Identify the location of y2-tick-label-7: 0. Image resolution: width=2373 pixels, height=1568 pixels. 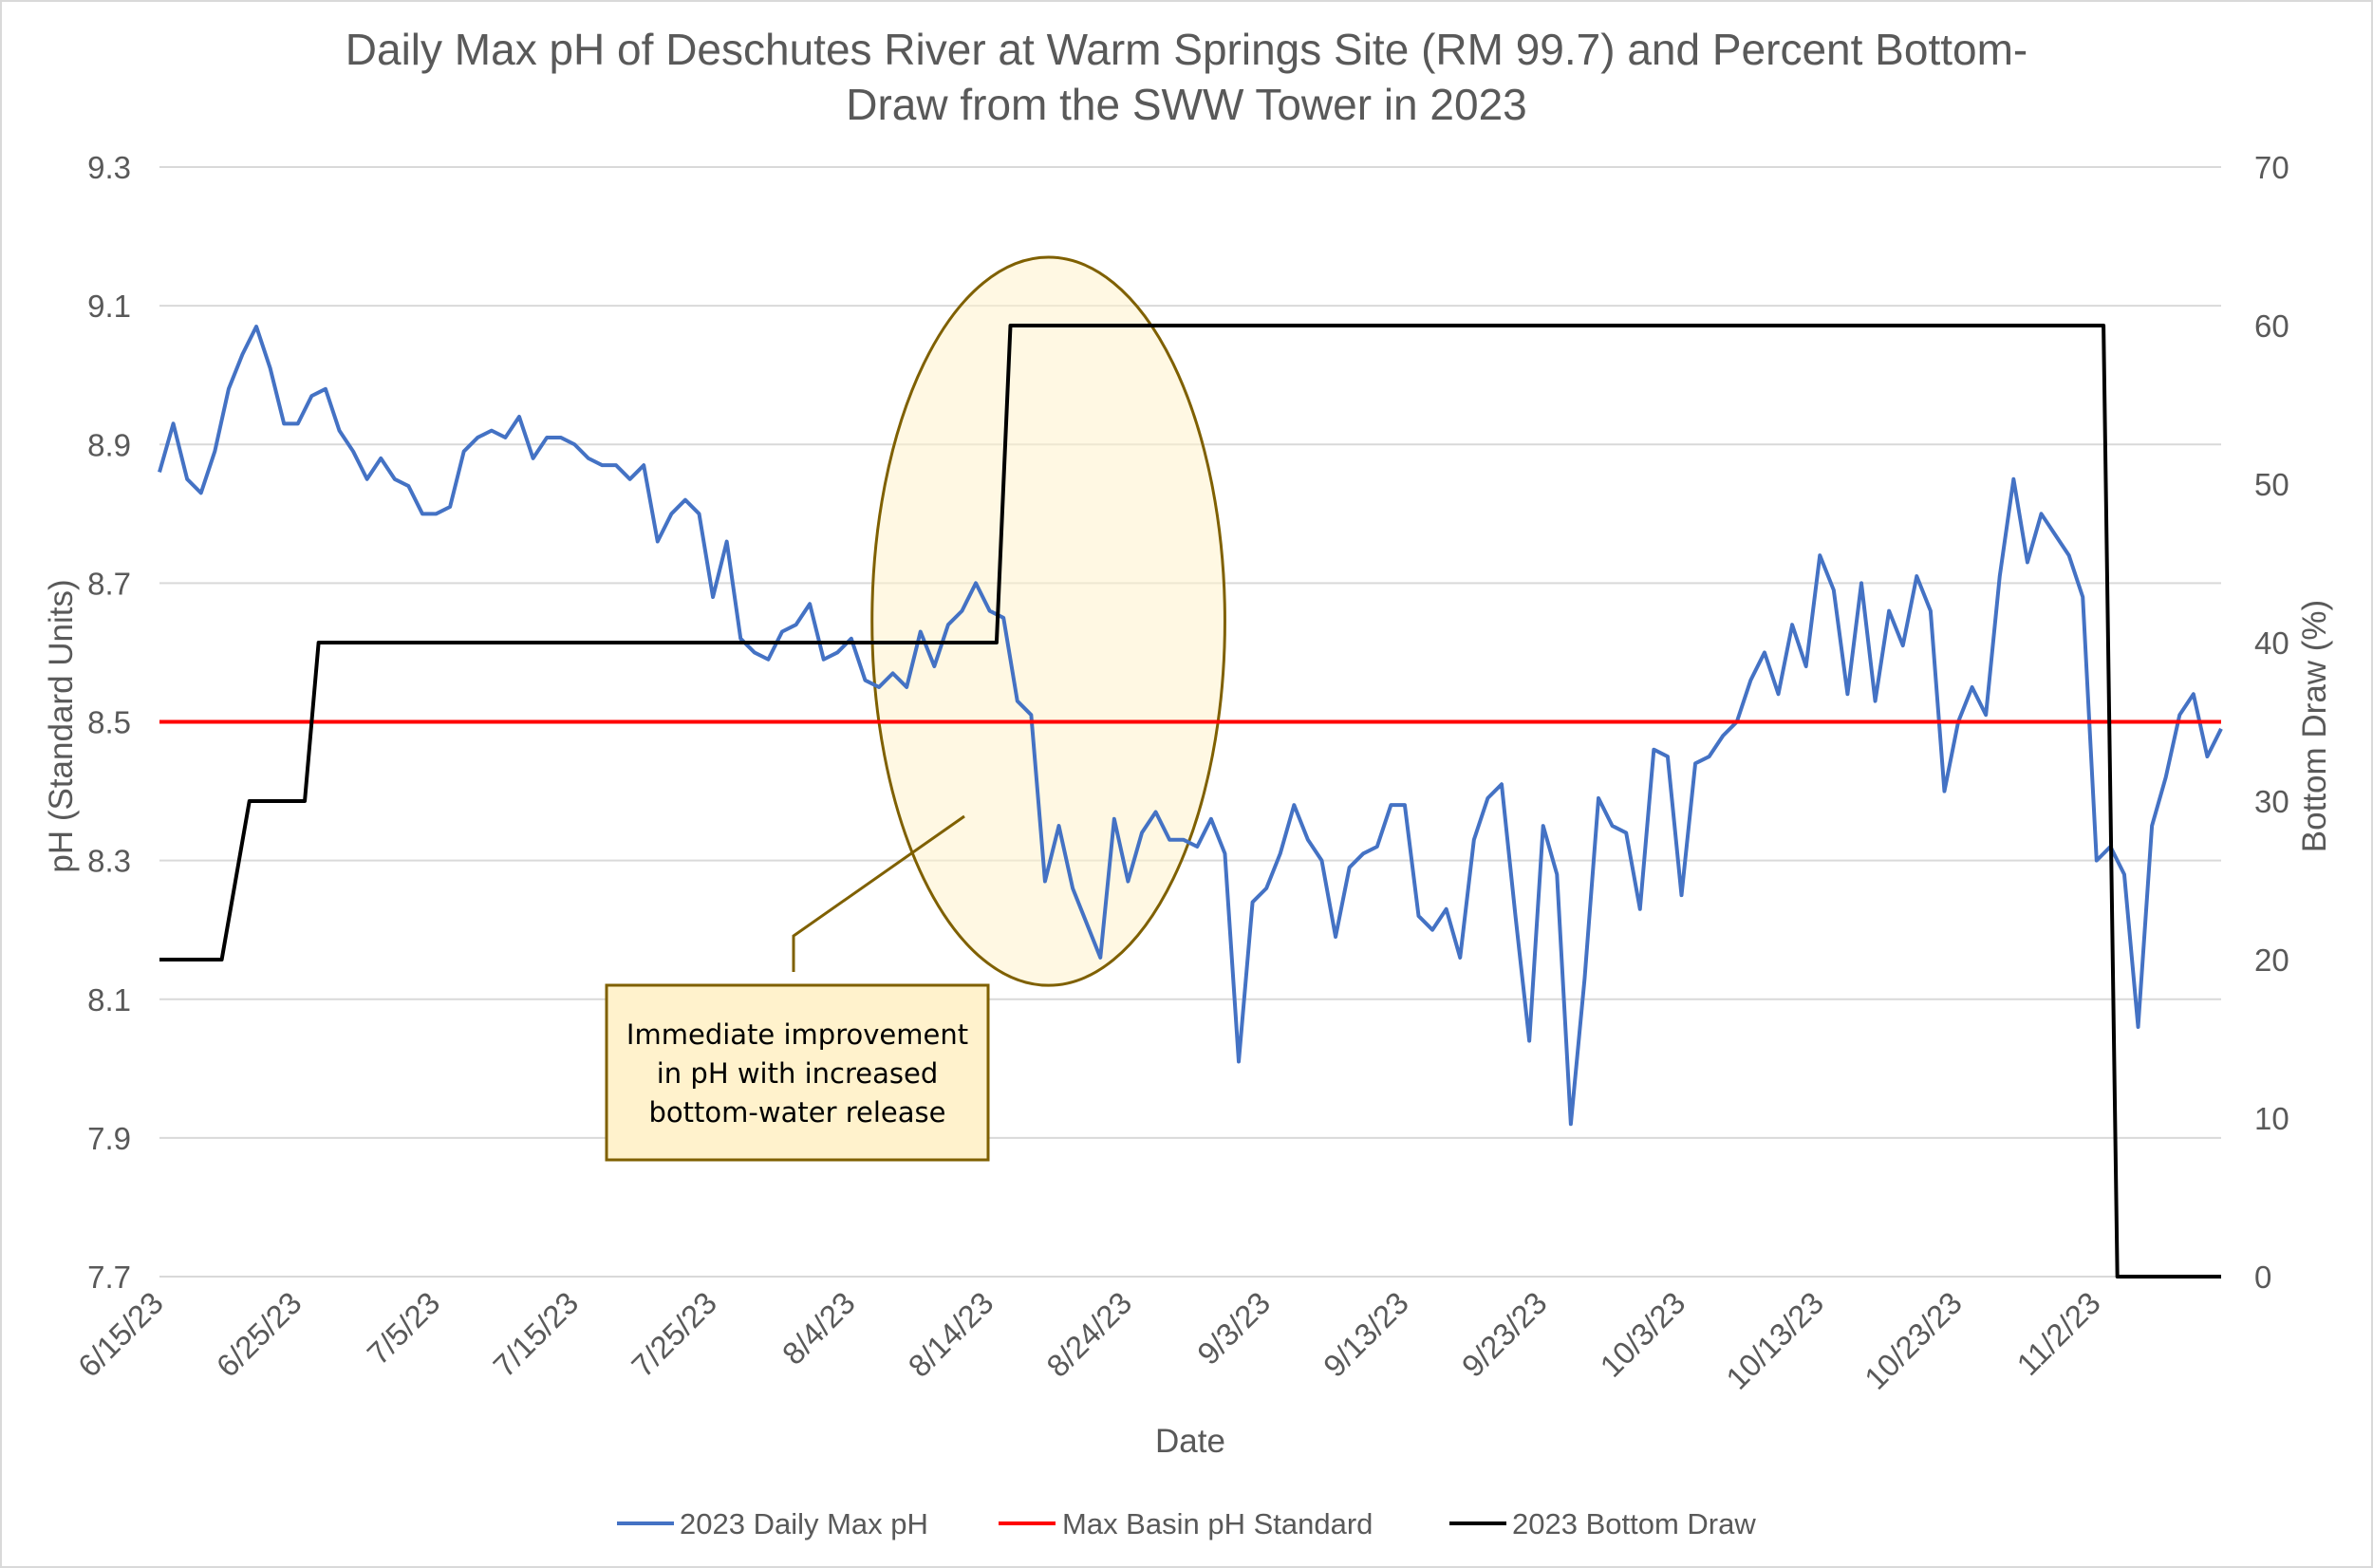
(2262, 1277).